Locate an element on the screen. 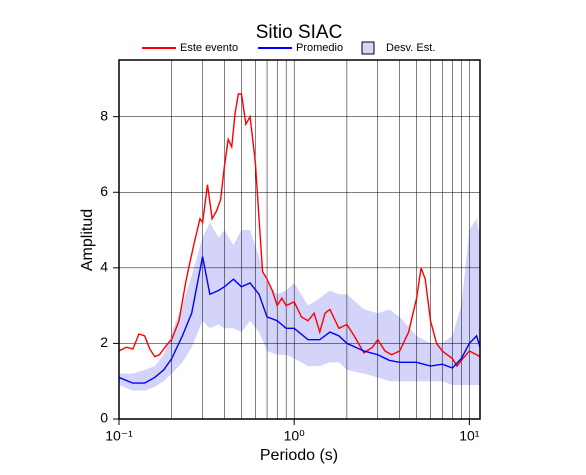  x-tick-label: 10⁰ is located at coordinates (295, 436).